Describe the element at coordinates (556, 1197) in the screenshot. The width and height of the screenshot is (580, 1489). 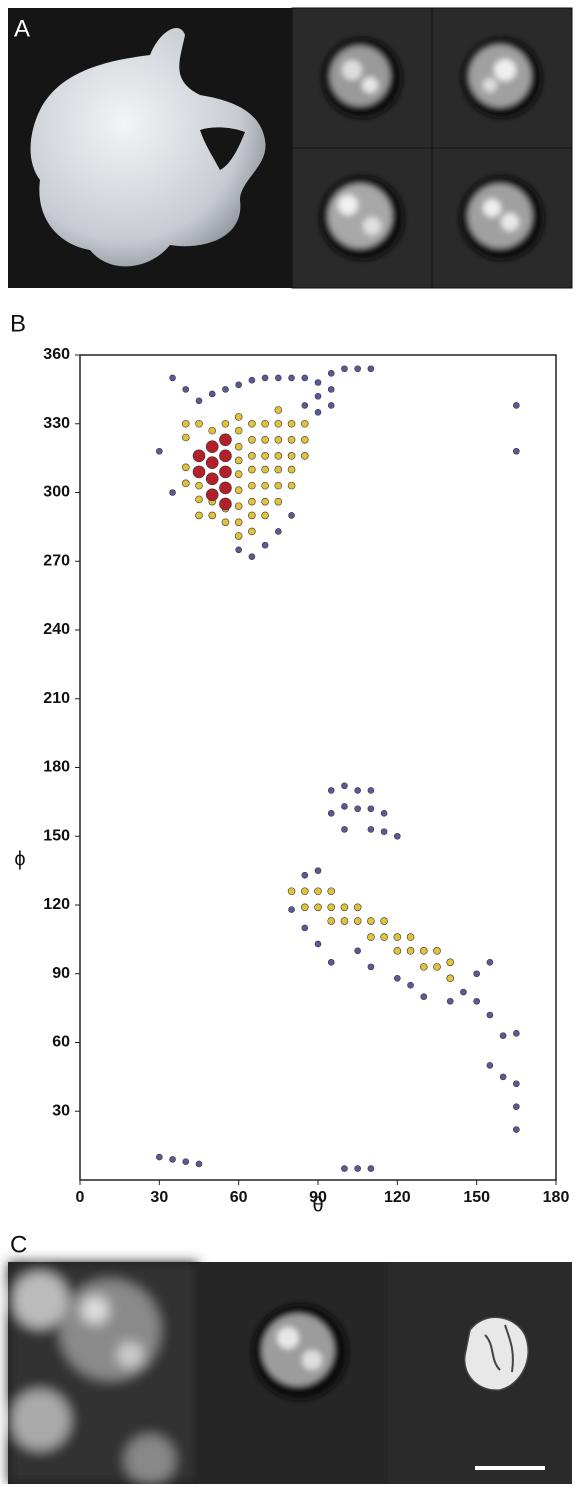
I see `x-tick-label: 180` at that location.